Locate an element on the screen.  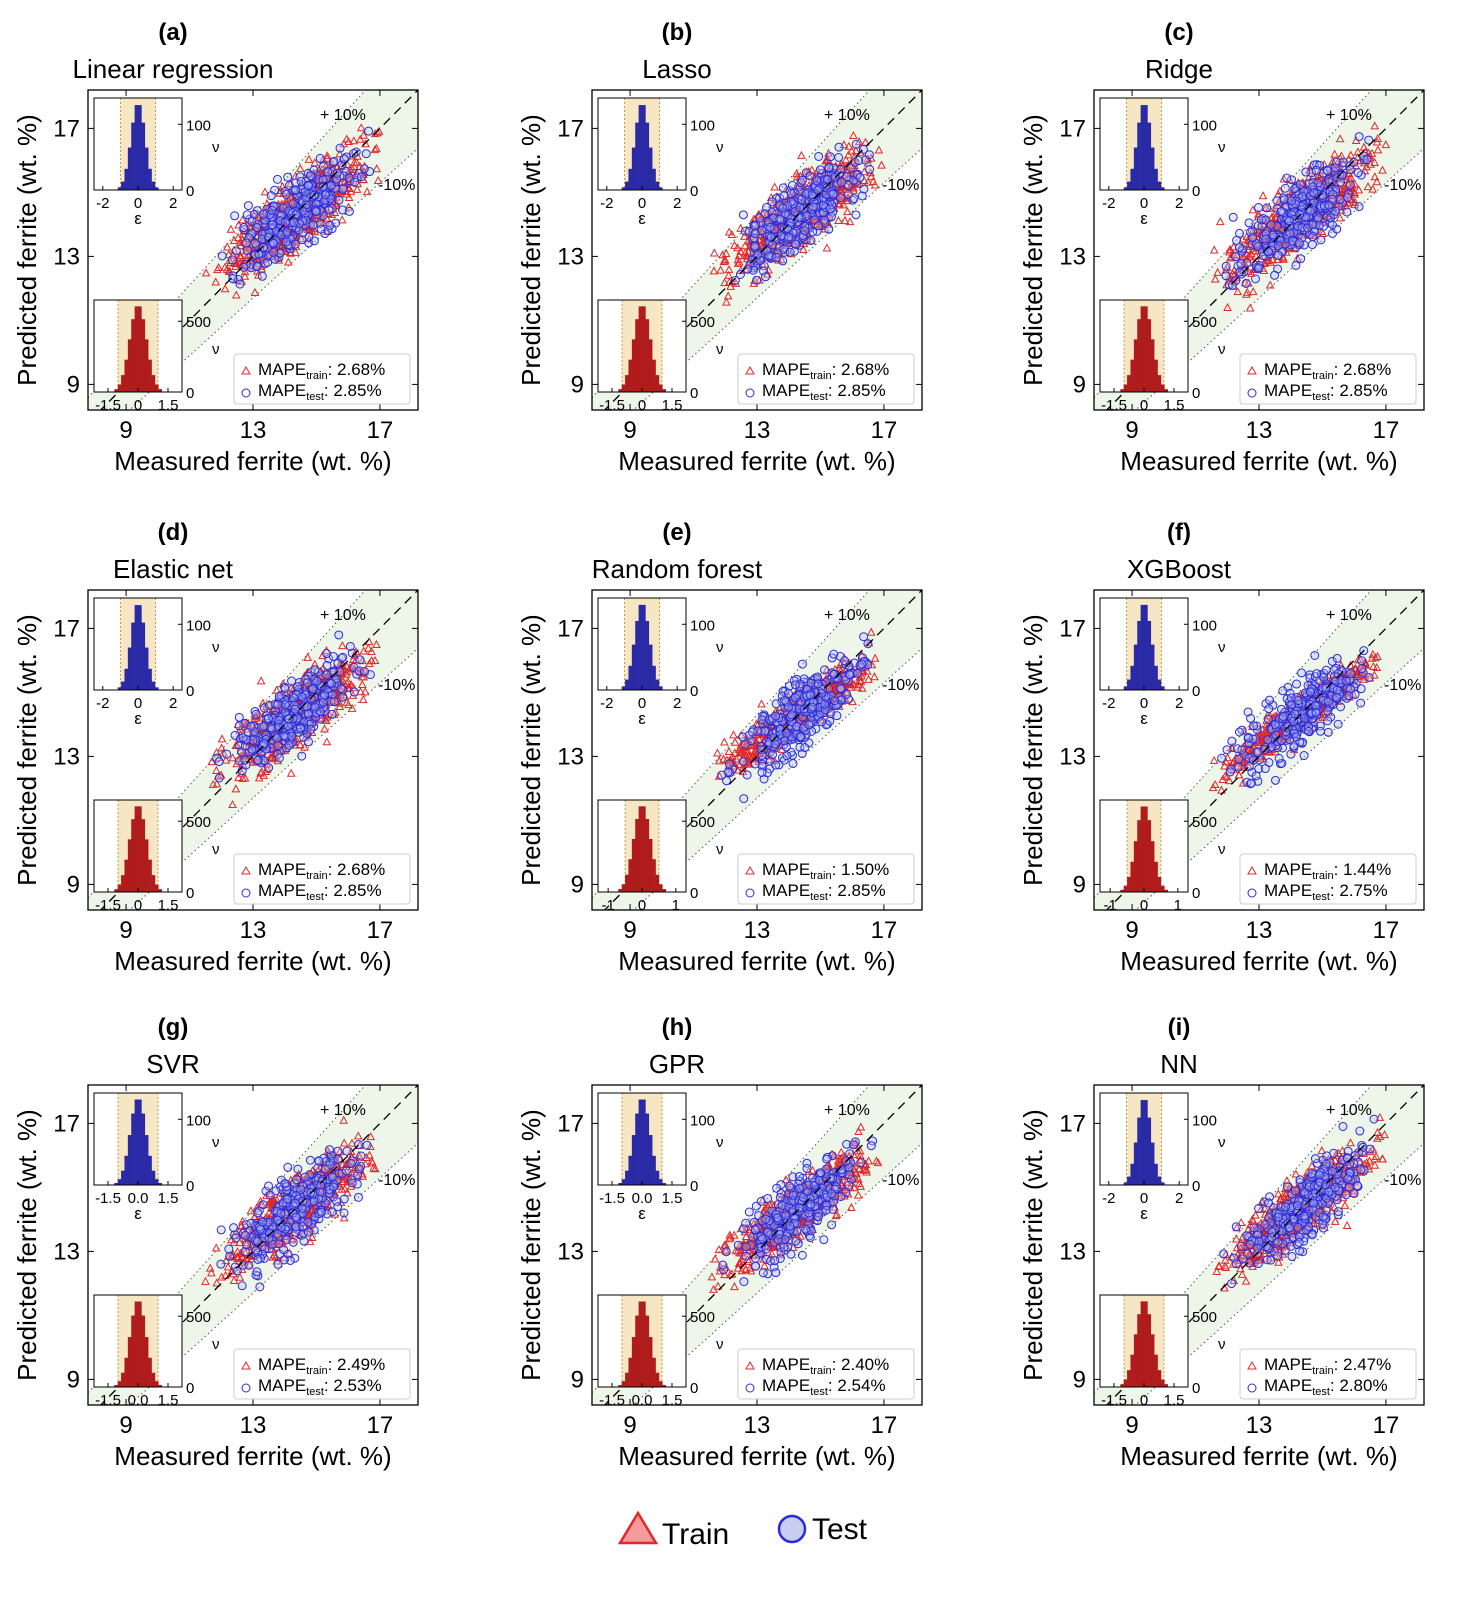
mape-test-prefix: MAPE is located at coordinates (1288, 390).